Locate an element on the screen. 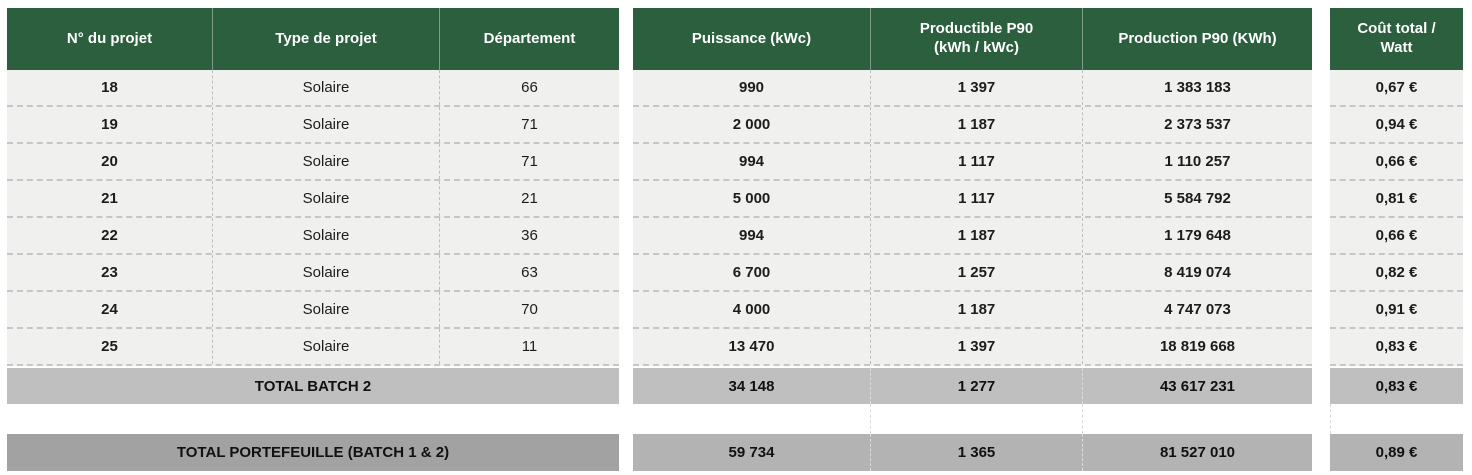  table-row: 0,67 € is located at coordinates (1396, 88).